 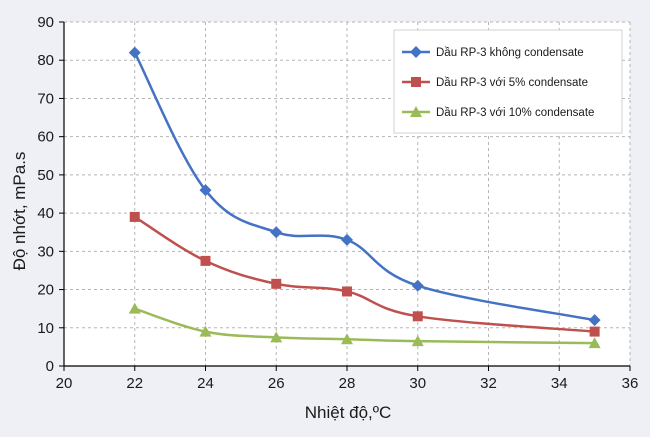 What do you see at coordinates (276, 383) in the screenshot?
I see `x-tick-label: 26` at bounding box center [276, 383].